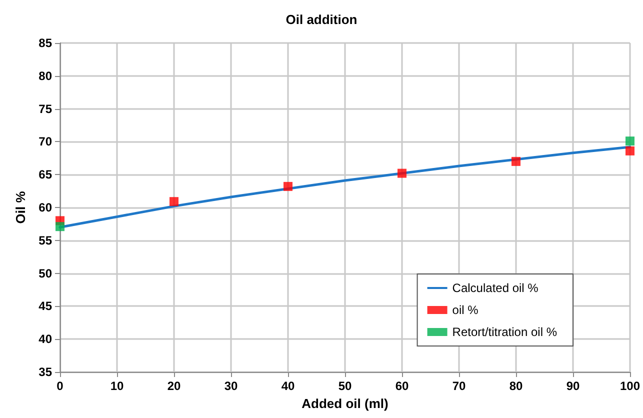  I want to click on y-tick-label: 55, so click(45, 240).